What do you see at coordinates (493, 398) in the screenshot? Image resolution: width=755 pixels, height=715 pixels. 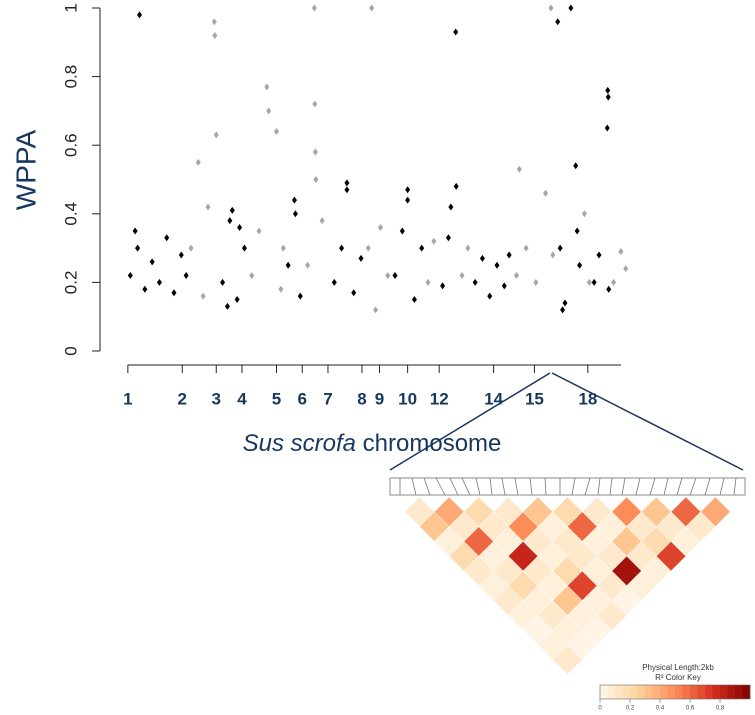 I see `x-tick-label: 14` at bounding box center [493, 398].